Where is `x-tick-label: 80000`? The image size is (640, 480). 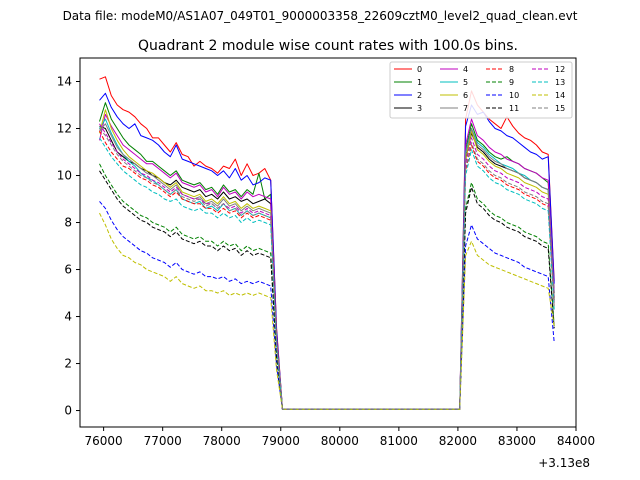 x-tick-label: 80000 is located at coordinates (340, 441).